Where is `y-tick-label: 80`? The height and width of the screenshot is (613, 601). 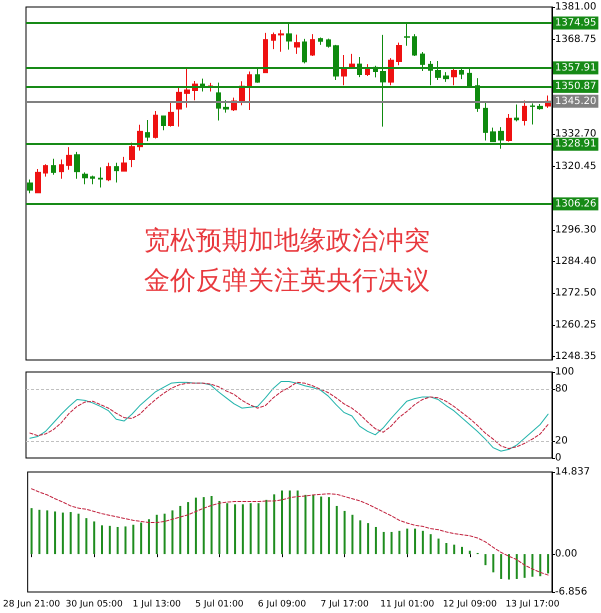
y-tick-label: 80 is located at coordinates (561, 389).